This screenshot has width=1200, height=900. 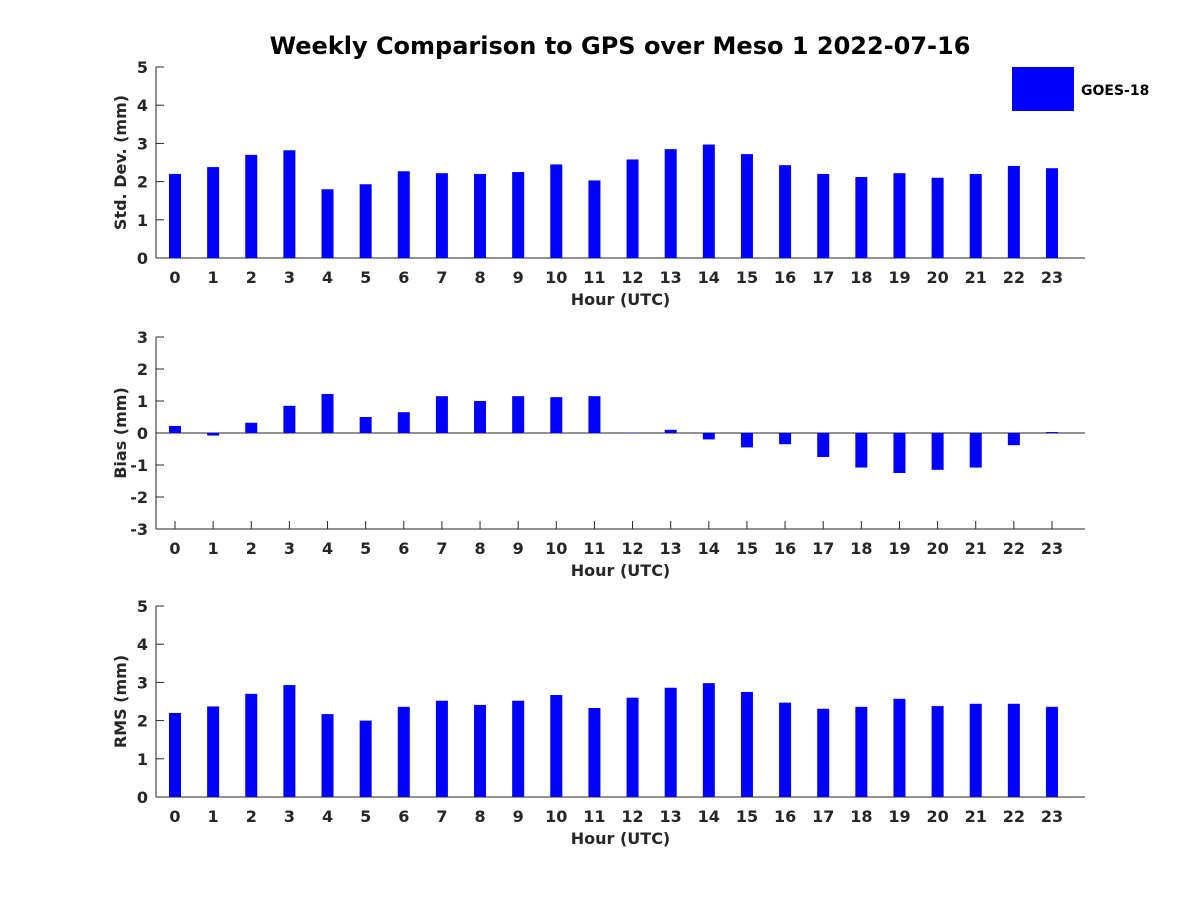 What do you see at coordinates (747, 816) in the screenshot?
I see `x-tick-label: 15` at bounding box center [747, 816].